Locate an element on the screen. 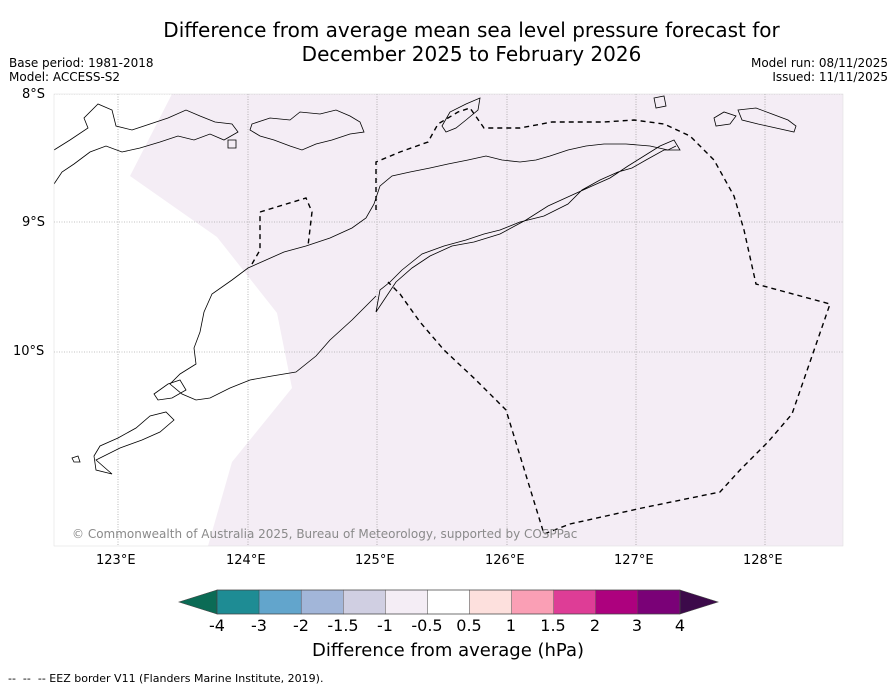  model-run-label: Model run: 08/11/2025 is located at coordinates (819, 63).